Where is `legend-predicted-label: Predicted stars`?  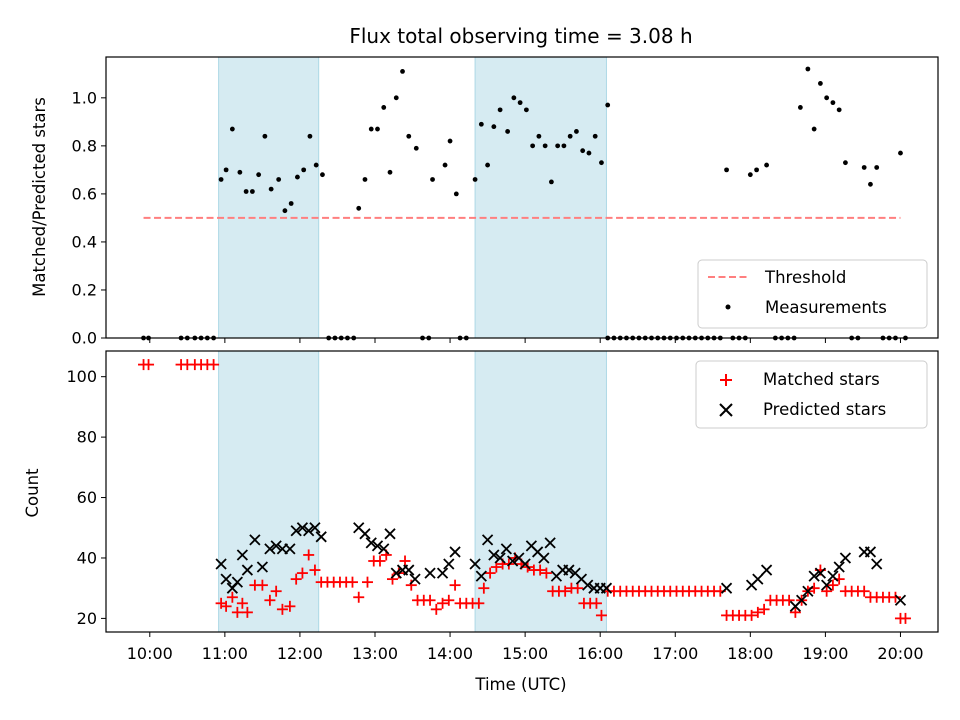
legend-predicted-label: Predicted stars is located at coordinates (824, 409).